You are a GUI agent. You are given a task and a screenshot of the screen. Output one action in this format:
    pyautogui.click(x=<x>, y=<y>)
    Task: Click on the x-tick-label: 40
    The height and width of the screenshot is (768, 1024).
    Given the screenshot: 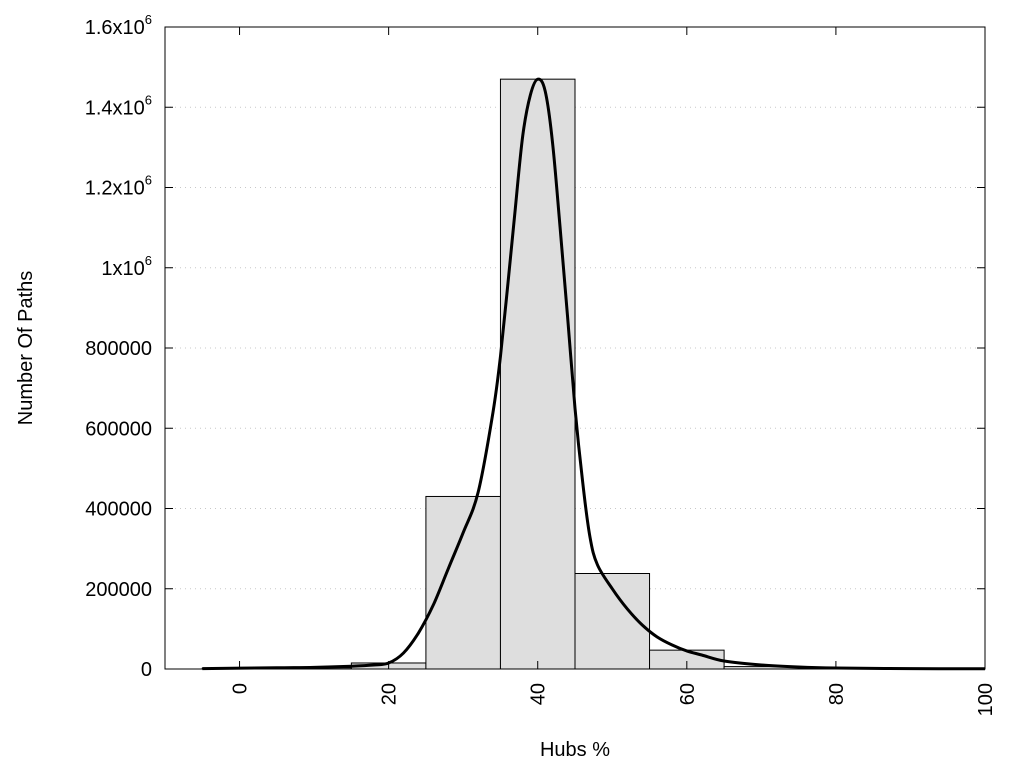 What is the action you would take?
    pyautogui.click(x=539, y=694)
    